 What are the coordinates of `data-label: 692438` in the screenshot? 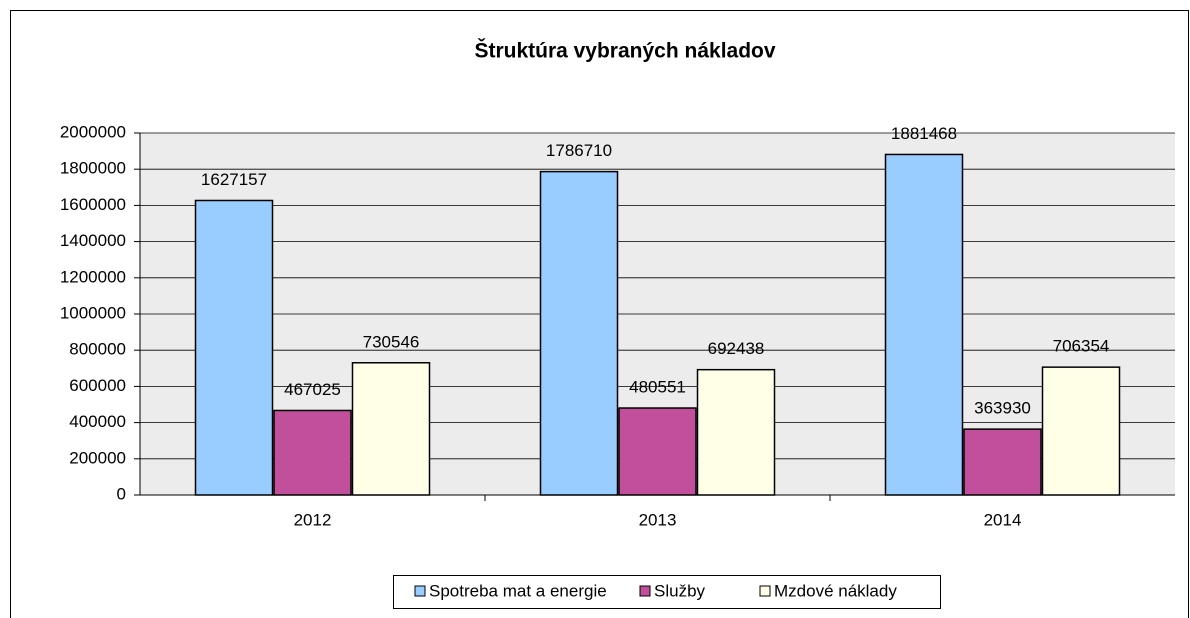 It's located at (736, 348).